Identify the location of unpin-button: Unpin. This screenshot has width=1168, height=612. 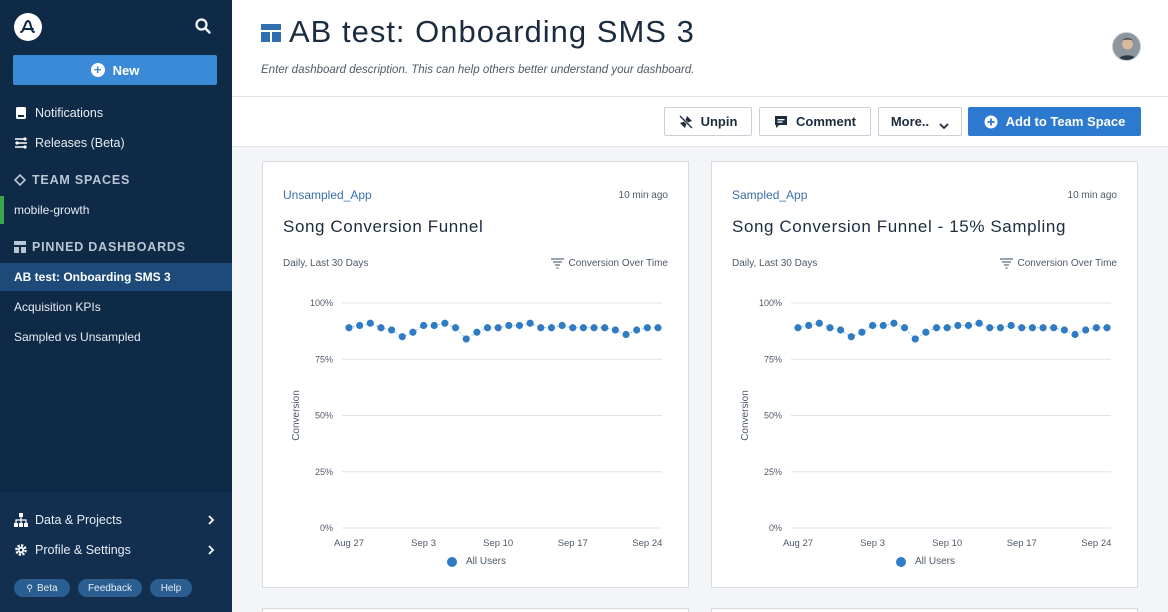
(708, 121).